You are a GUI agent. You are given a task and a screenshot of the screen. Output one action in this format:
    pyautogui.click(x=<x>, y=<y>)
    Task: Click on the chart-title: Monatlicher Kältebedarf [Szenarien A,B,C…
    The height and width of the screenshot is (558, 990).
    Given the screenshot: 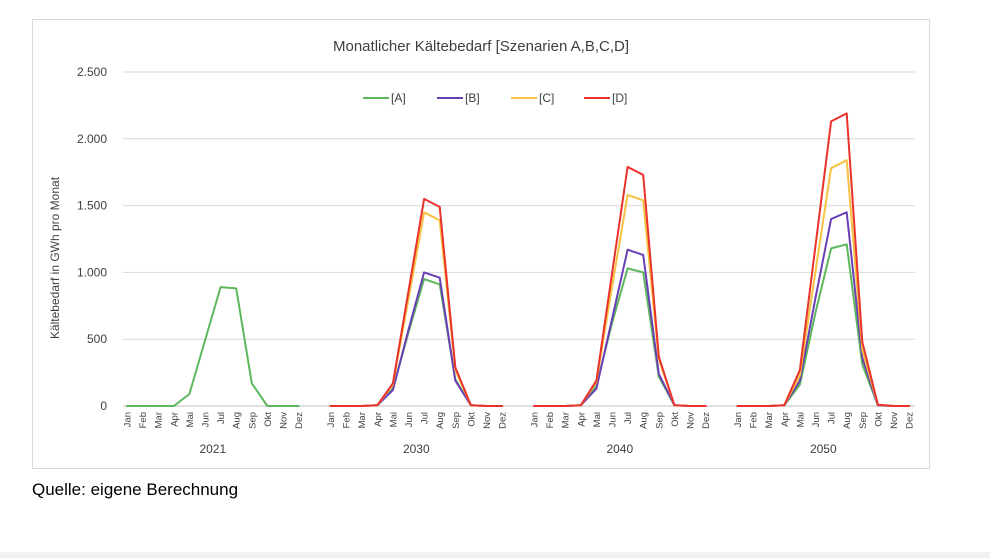 What is the action you would take?
    pyautogui.click(x=481, y=46)
    